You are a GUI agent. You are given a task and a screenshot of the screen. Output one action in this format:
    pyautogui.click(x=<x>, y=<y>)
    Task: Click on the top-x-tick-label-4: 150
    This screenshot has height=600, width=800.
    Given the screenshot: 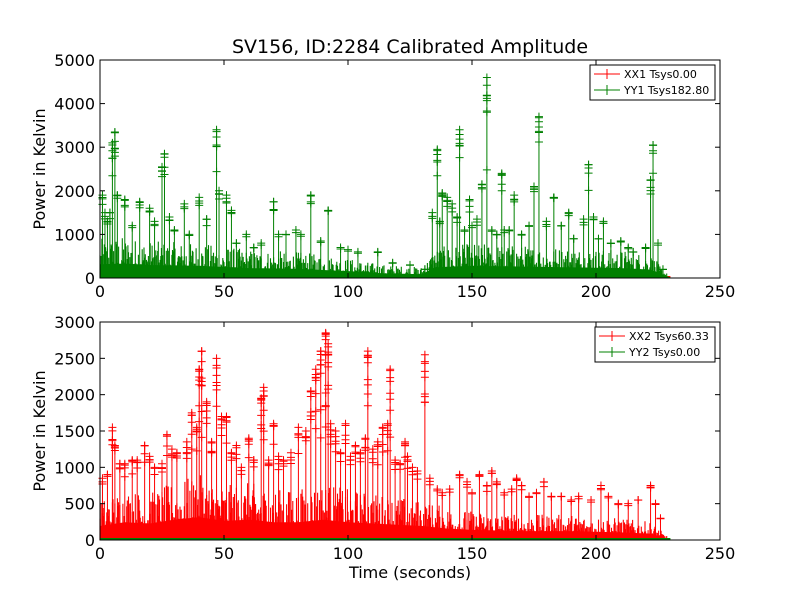 What is the action you would take?
    pyautogui.click(x=472, y=291)
    